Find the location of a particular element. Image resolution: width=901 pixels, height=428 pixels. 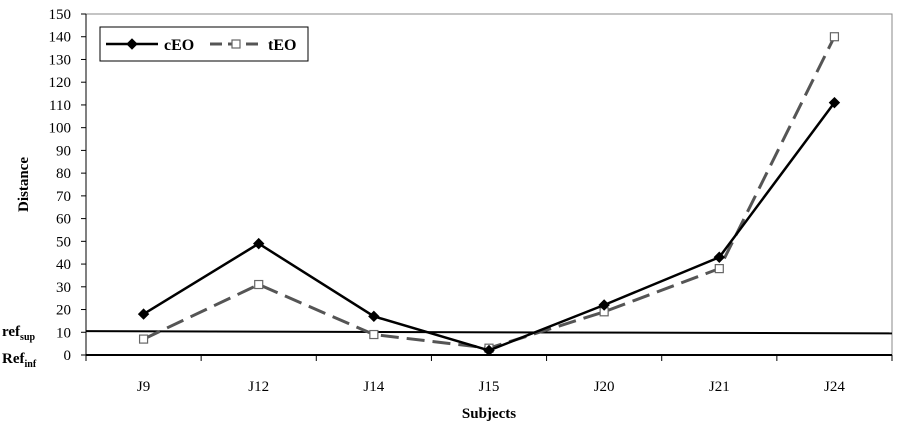

legend: cEO tEO is located at coordinates (204, 44).